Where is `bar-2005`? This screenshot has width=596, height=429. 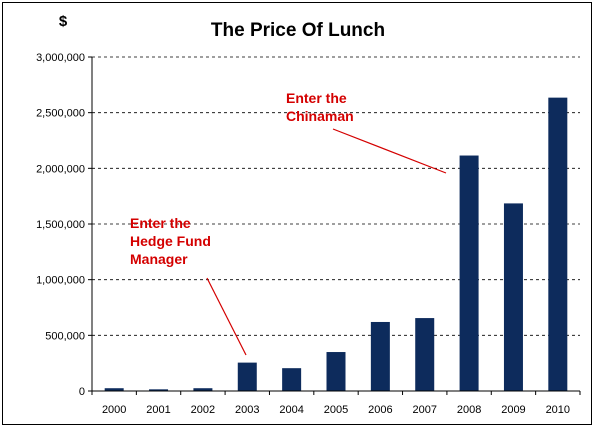
bar-2005 is located at coordinates (336, 371).